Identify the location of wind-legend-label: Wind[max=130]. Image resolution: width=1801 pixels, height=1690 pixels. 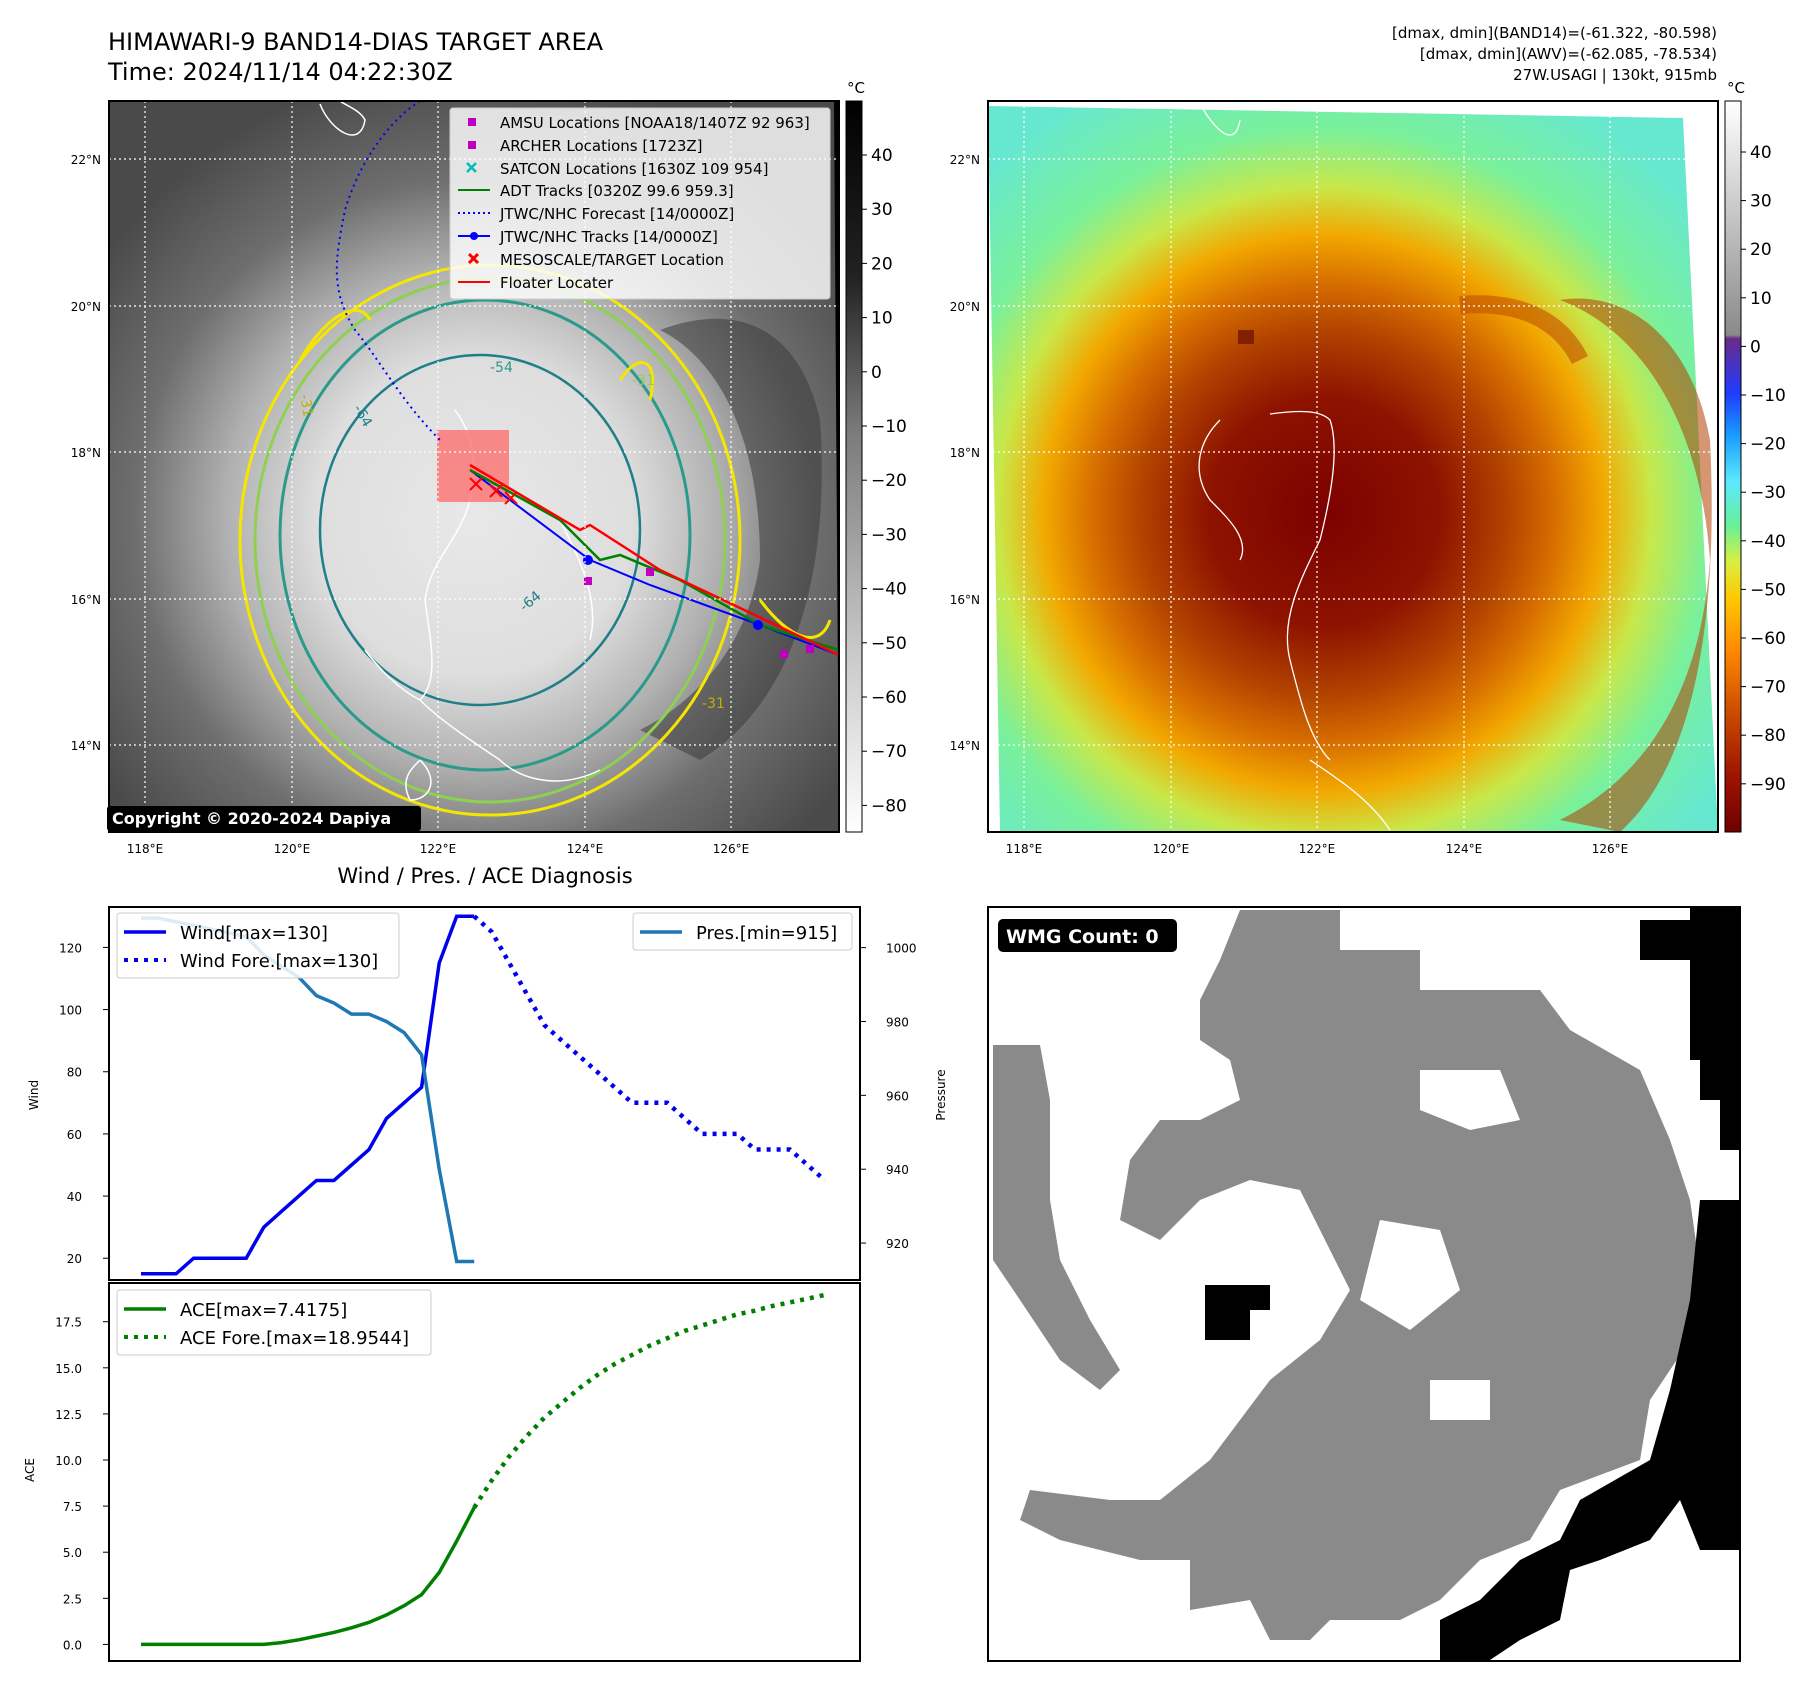
(254, 933).